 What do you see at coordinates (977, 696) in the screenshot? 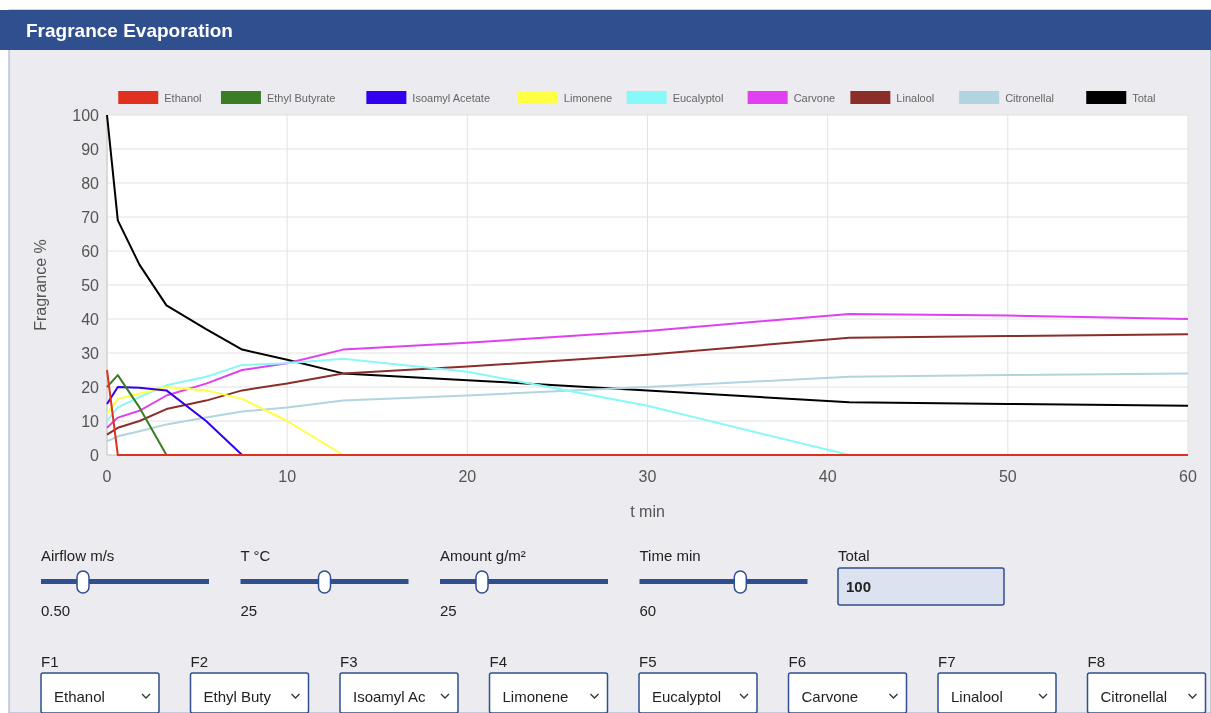
I see `text: Linalool` at bounding box center [977, 696].